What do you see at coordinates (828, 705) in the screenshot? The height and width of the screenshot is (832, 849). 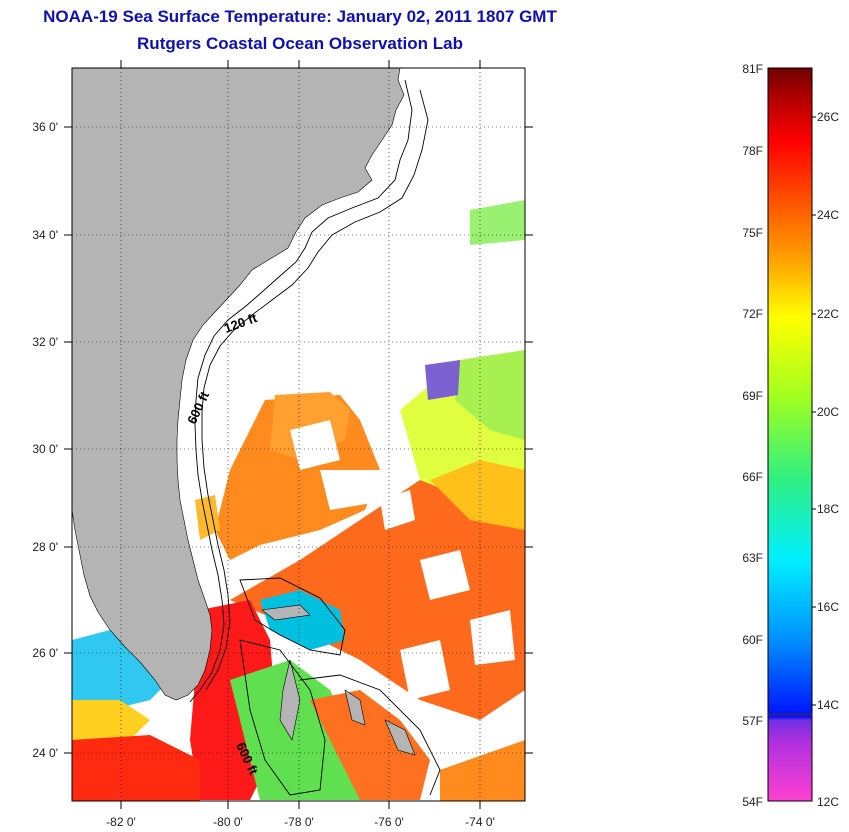 I see `cb-c-label: 14C` at bounding box center [828, 705].